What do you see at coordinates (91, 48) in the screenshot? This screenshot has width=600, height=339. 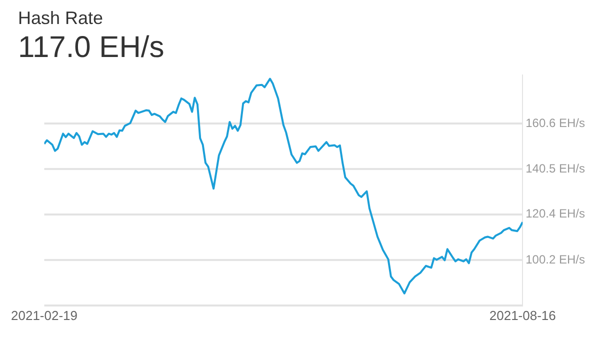 I see `chart-subtitle: 117.0 EH/s` at bounding box center [91, 48].